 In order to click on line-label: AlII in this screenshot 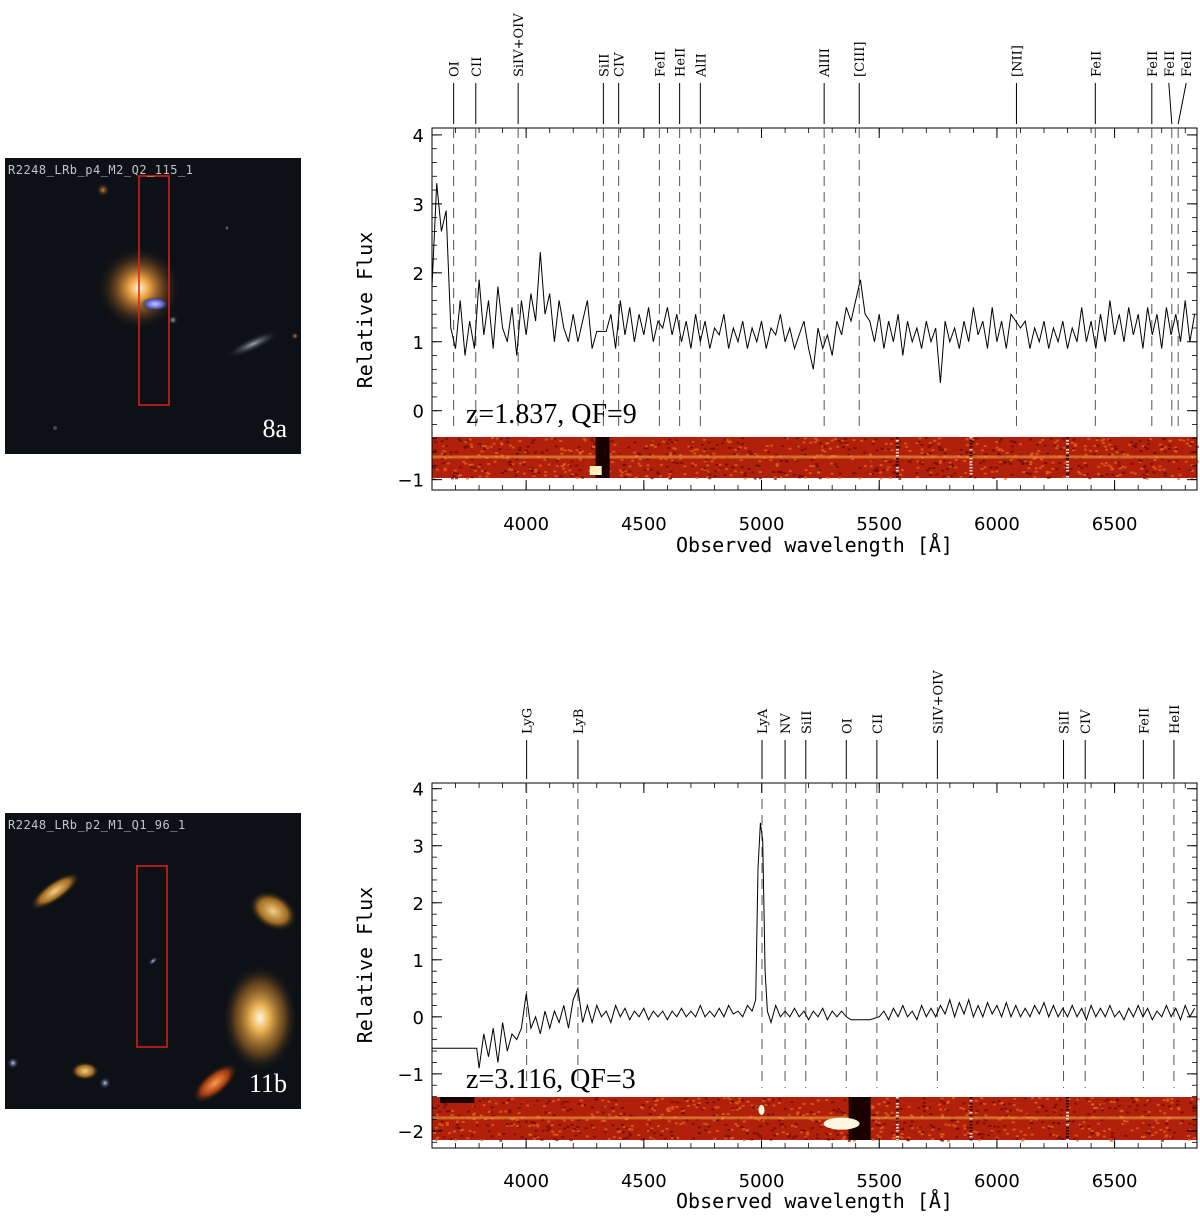, I will do `click(701, 65)`.